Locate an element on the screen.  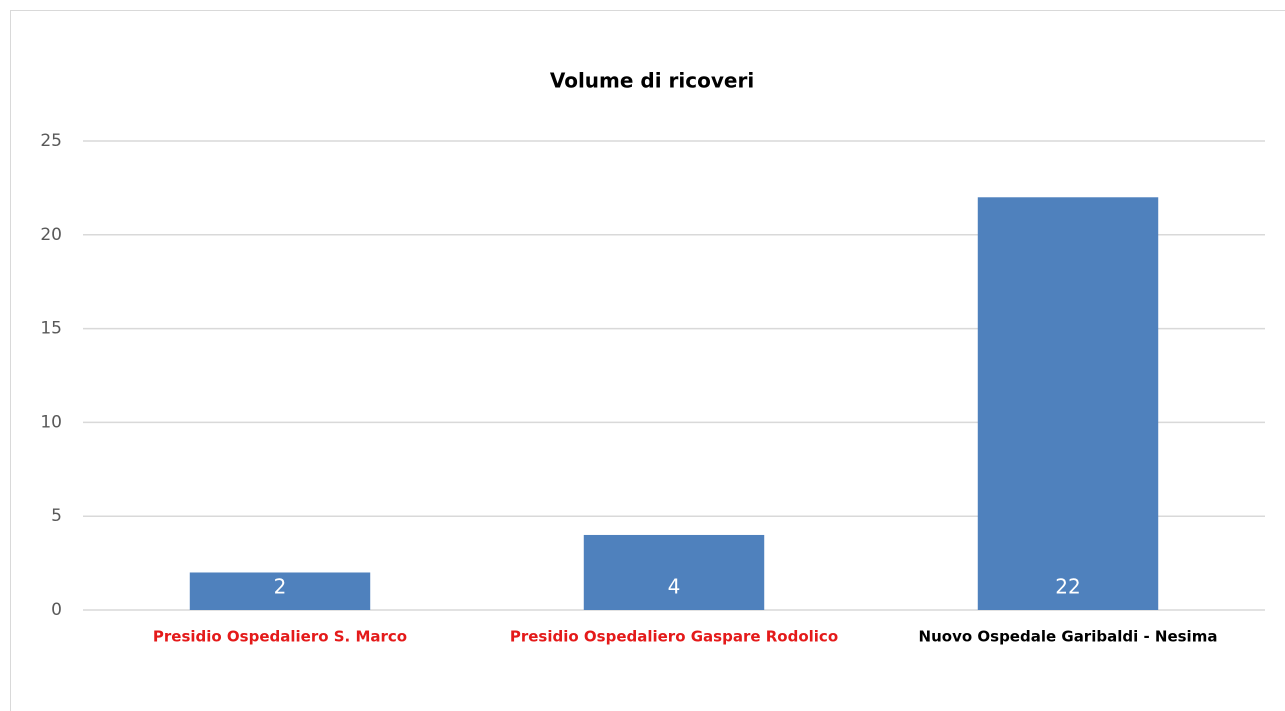
y-tick-label: 15 is located at coordinates (51, 329).